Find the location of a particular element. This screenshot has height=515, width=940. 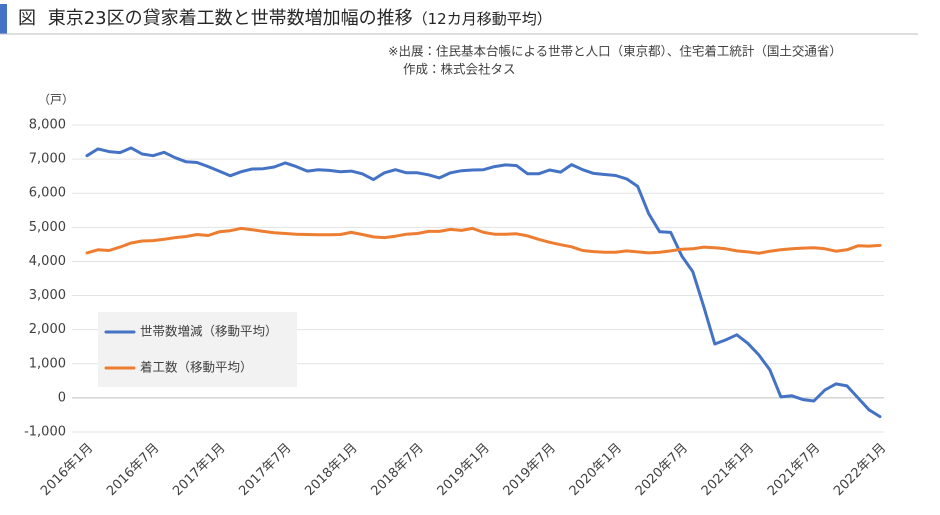

y-tick-label: 4,000 is located at coordinates (47, 261).